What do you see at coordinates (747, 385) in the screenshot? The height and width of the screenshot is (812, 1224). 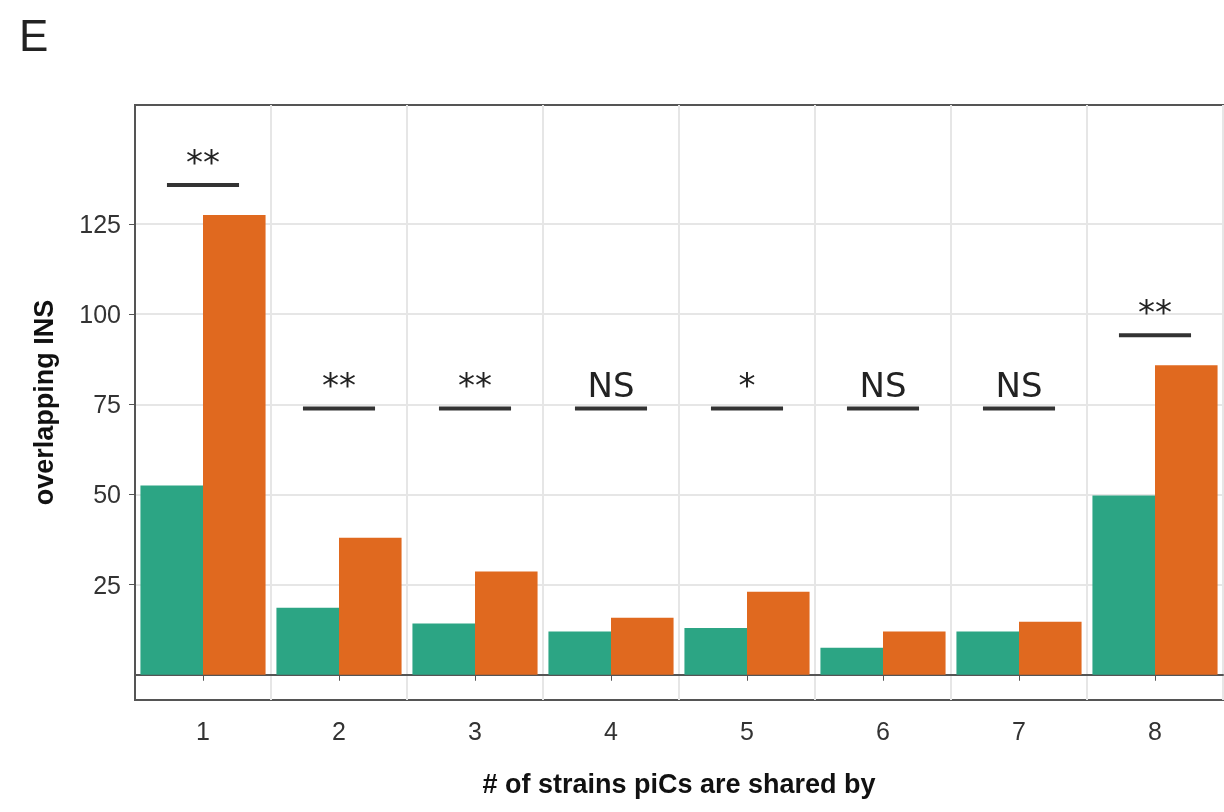 I see `annotation: *` at bounding box center [747, 385].